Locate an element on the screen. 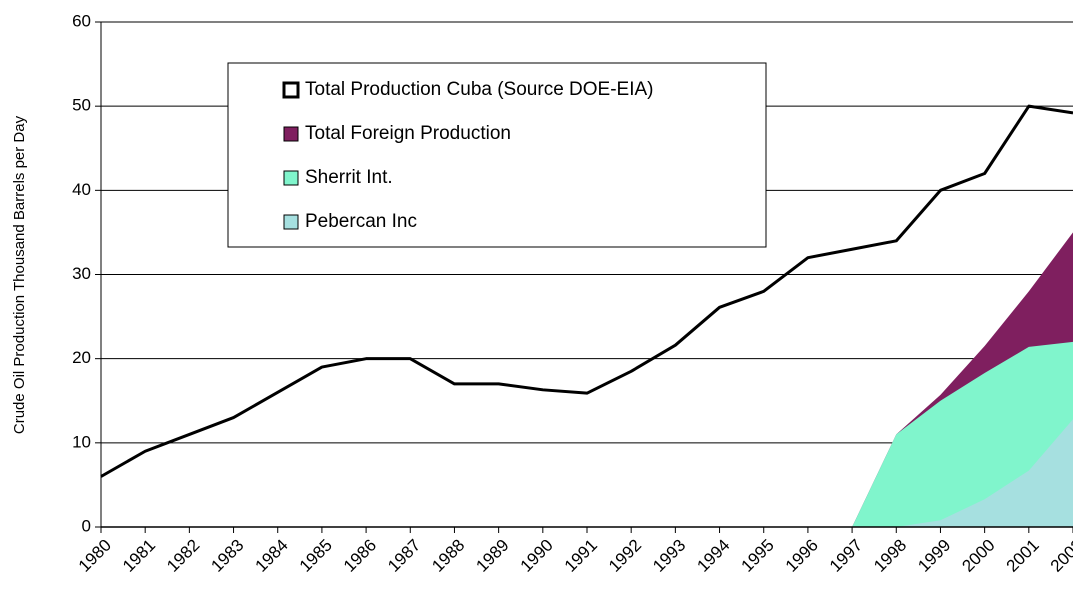  legend-label: Pebercan Inc is located at coordinates (361, 221).